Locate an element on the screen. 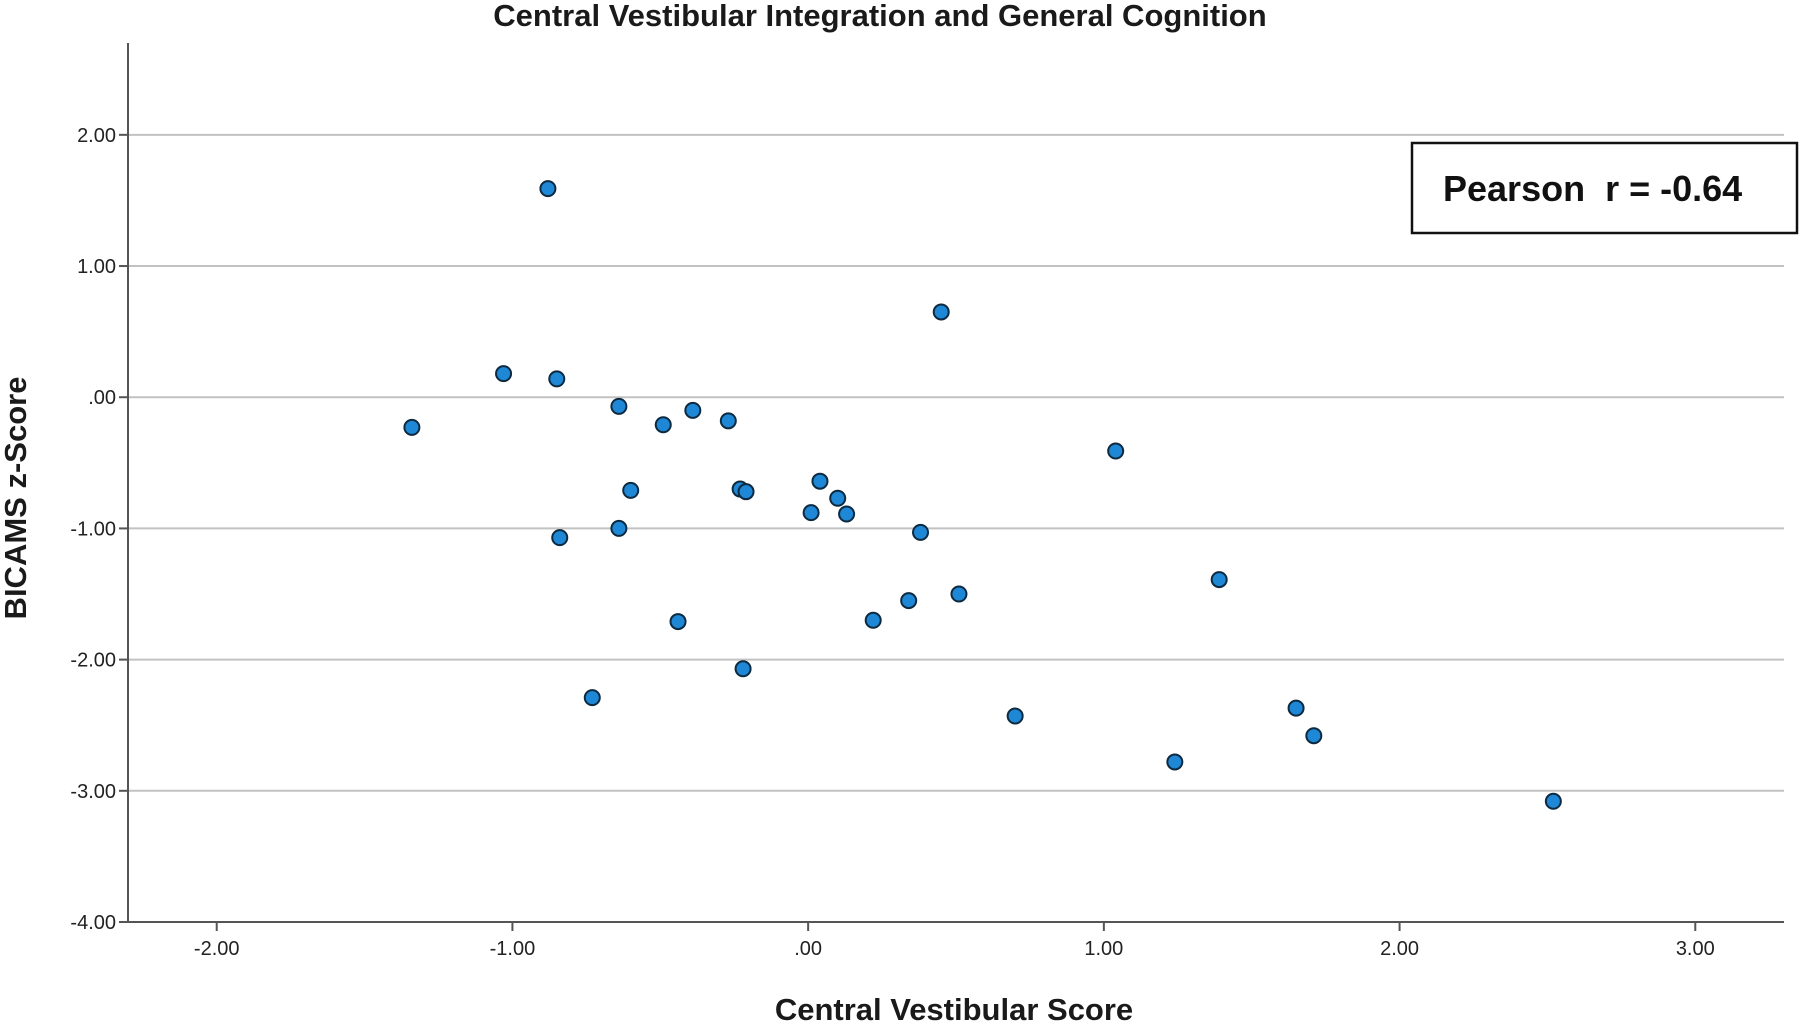 The width and height of the screenshot is (1800, 1026). y-tick-label: .00 is located at coordinates (102, 398).